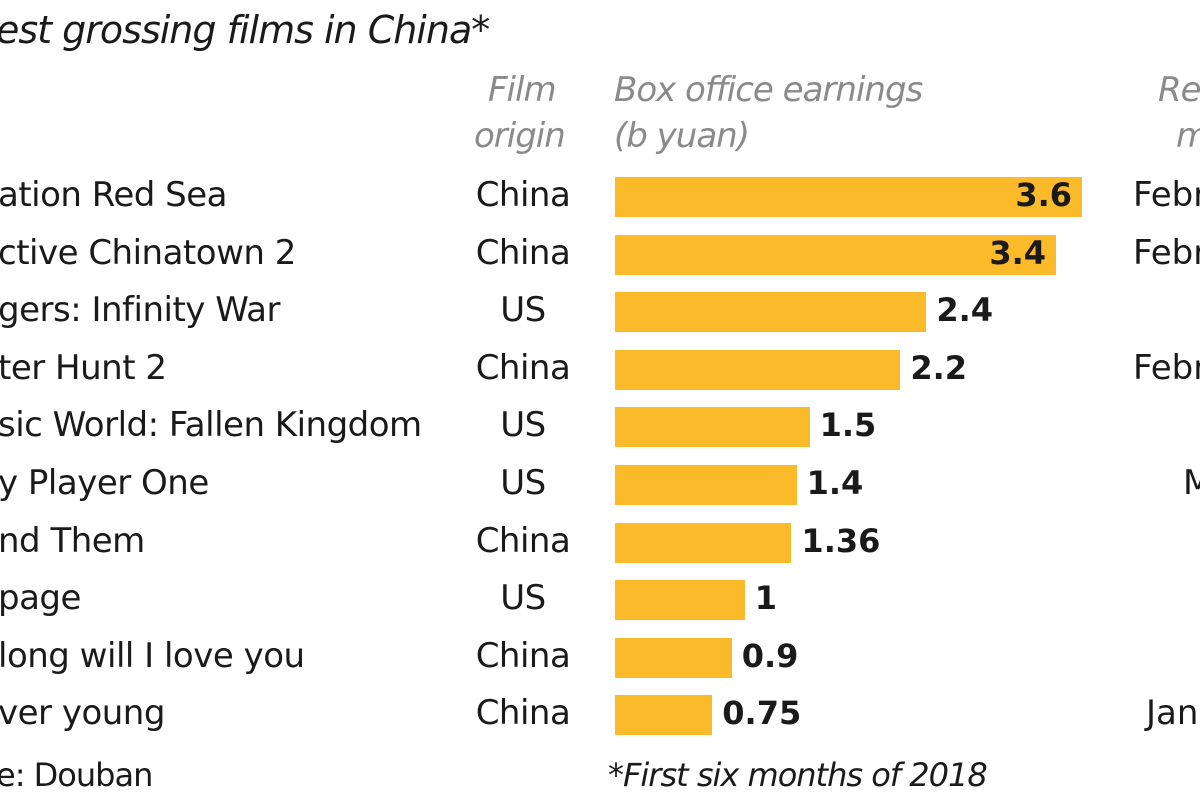  Describe the element at coordinates (762, 713) in the screenshot. I see `value-label: 0.75` at that location.